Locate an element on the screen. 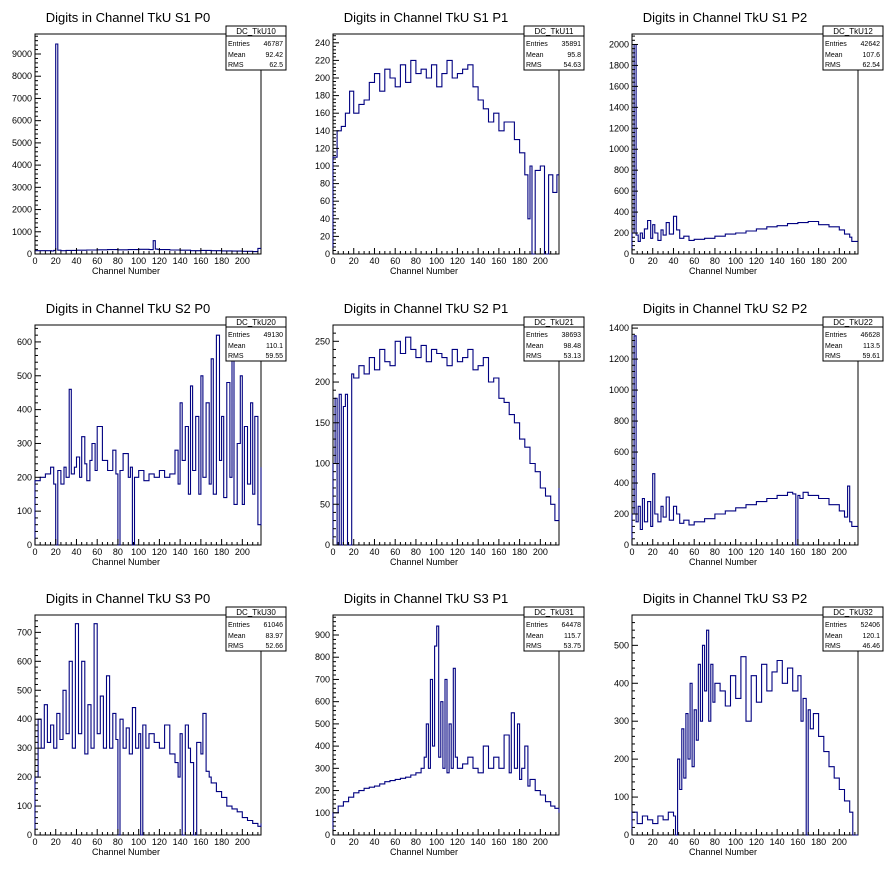  stats-rms-value: 46.46 is located at coordinates (871, 646).